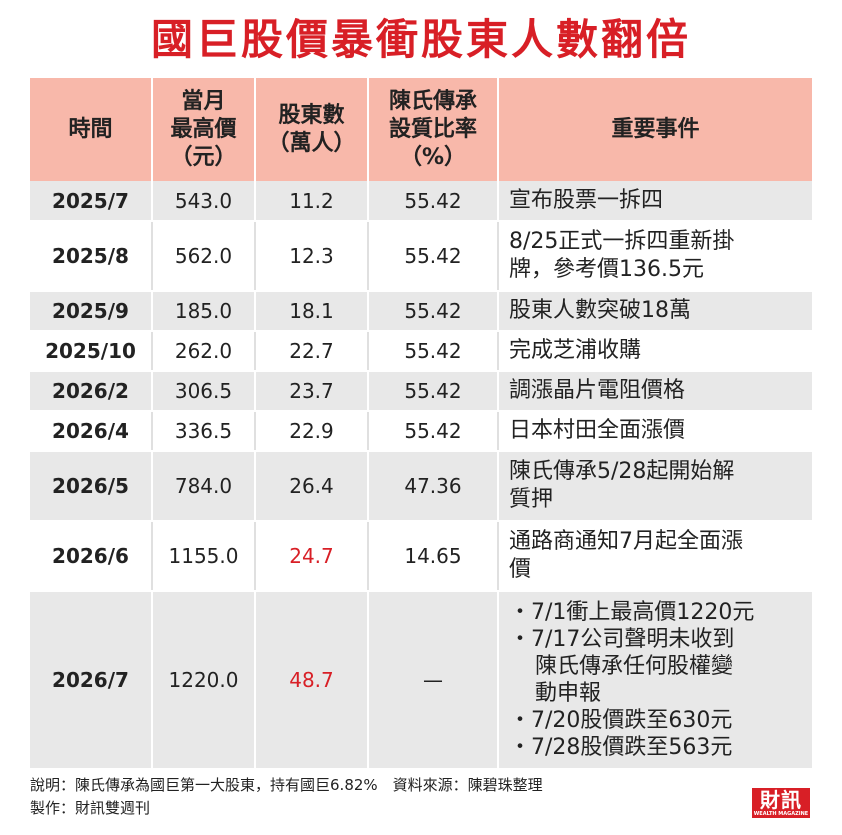 The width and height of the screenshot is (842, 835). Describe the element at coordinates (91, 129) in the screenshot. I see `header-time: 時間` at that location.